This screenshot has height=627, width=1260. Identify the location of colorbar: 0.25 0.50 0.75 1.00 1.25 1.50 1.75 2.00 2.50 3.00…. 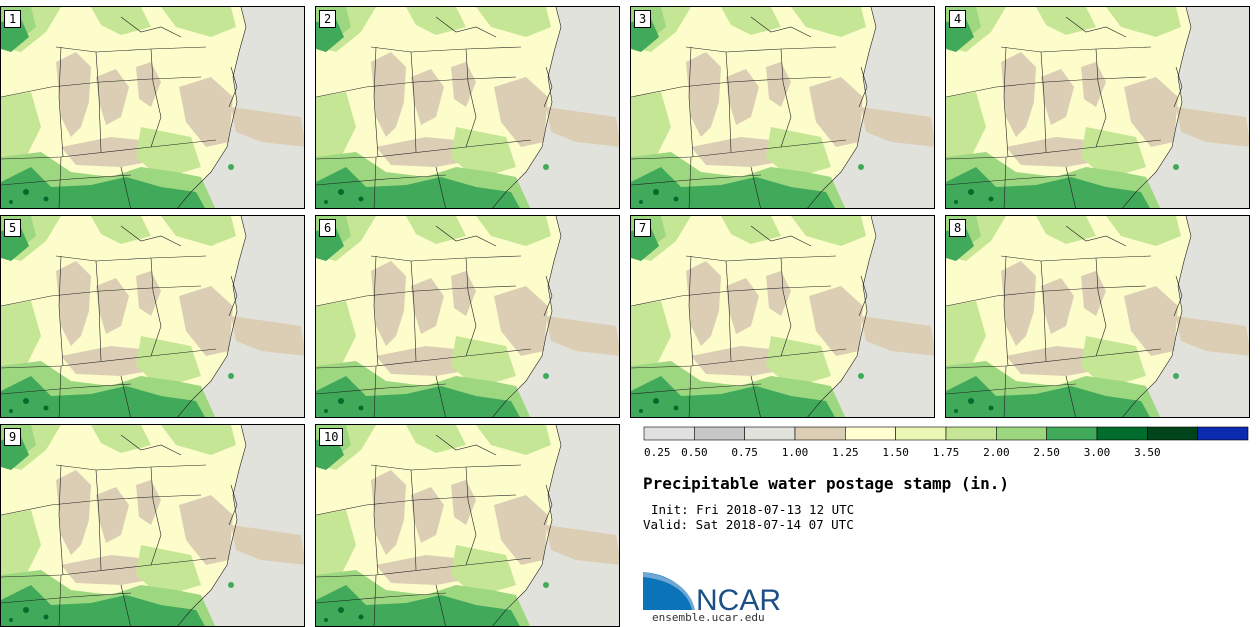
(946, 442).